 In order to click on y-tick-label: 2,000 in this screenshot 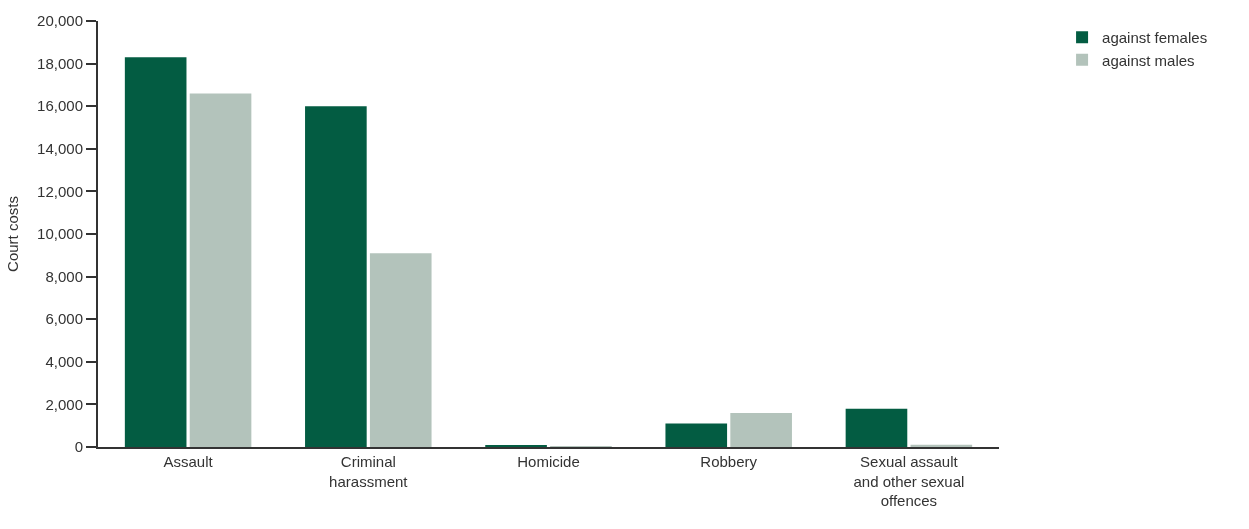, I will do `click(64, 404)`.